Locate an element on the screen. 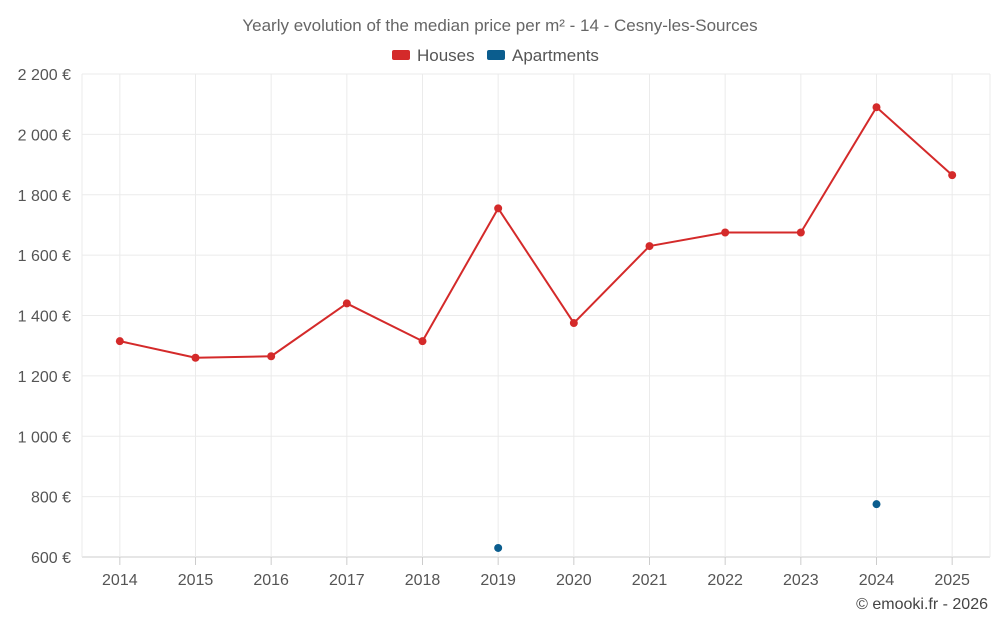 This screenshot has height=630, width=1000. y-tick-label: 600 € is located at coordinates (51, 558).